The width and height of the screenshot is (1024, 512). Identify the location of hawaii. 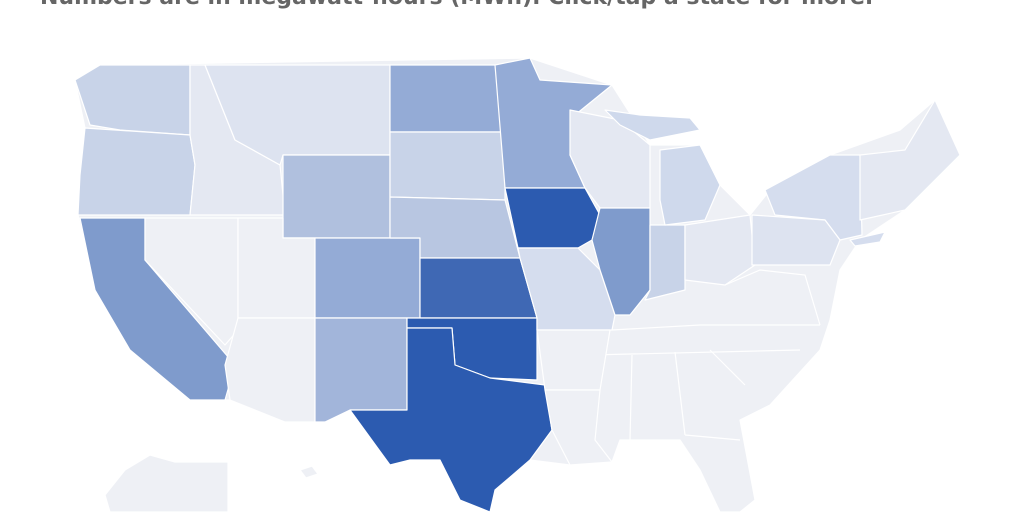
(309, 472).